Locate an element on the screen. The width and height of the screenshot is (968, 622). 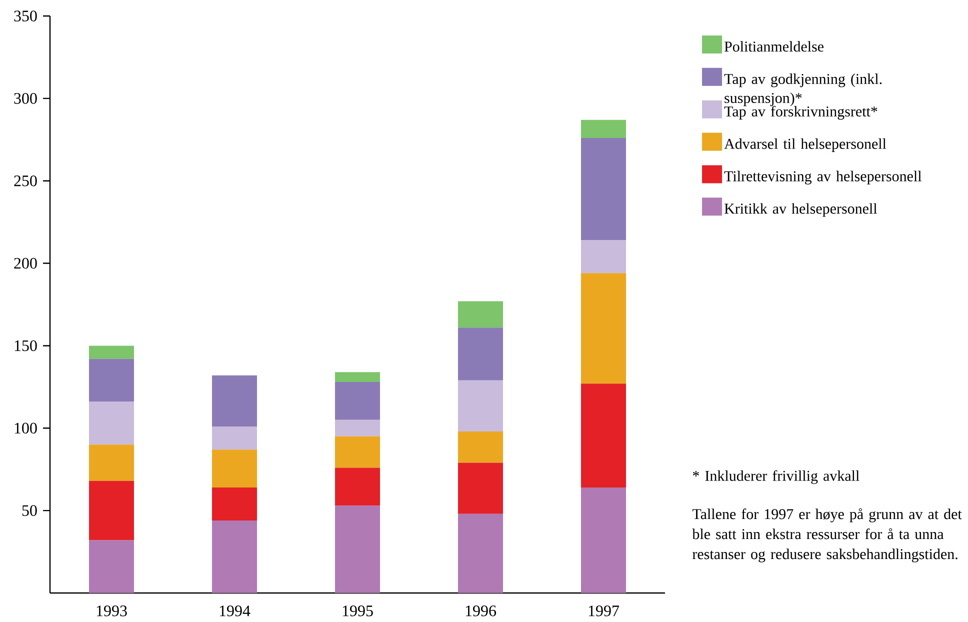
y-tick-label: 350 is located at coordinates (25, 16).